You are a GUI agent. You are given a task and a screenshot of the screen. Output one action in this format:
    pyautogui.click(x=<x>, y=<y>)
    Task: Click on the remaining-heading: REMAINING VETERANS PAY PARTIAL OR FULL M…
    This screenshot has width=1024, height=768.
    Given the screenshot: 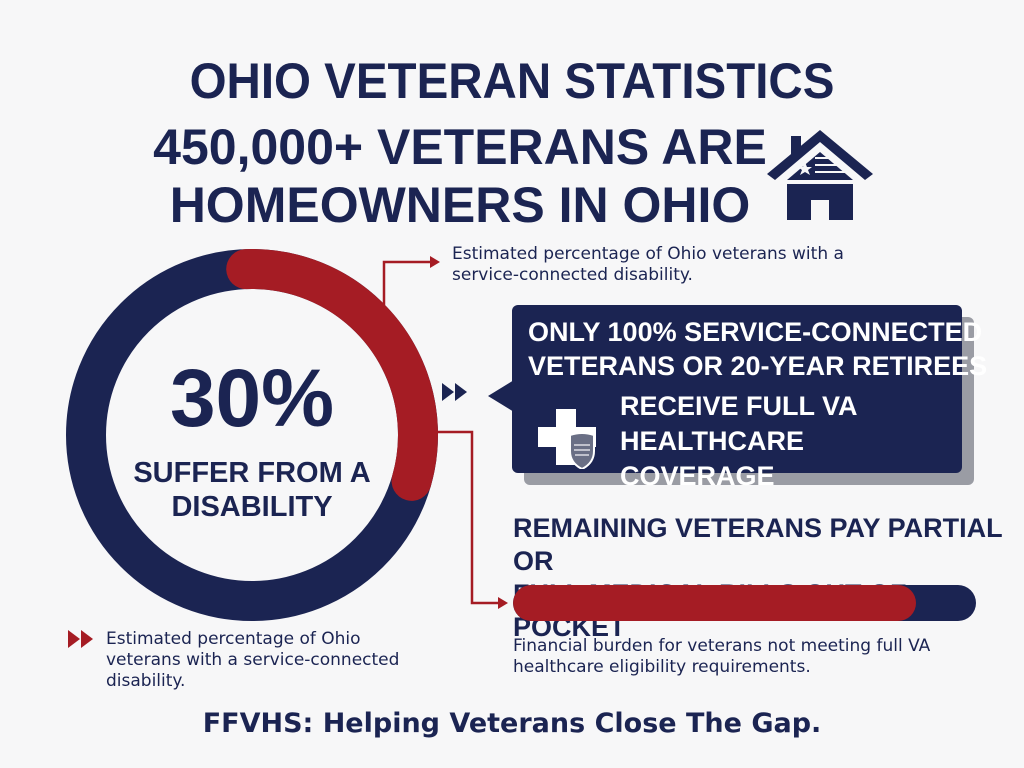 What is the action you would take?
    pyautogui.click(x=768, y=578)
    